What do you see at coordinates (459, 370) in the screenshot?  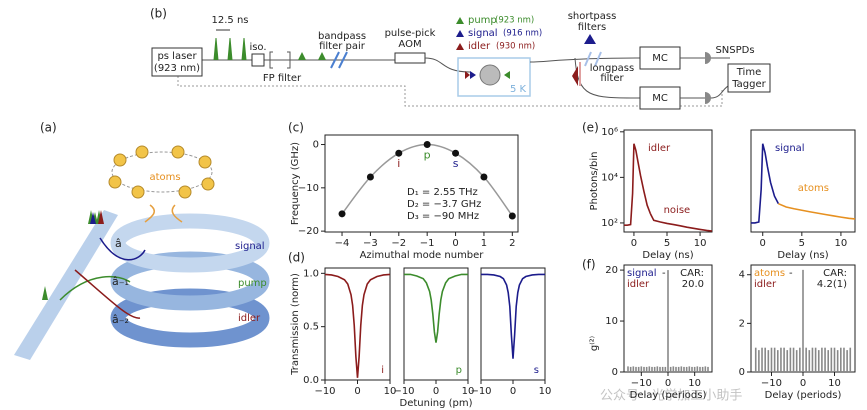 I see `panel-tag: p` at bounding box center [459, 370].